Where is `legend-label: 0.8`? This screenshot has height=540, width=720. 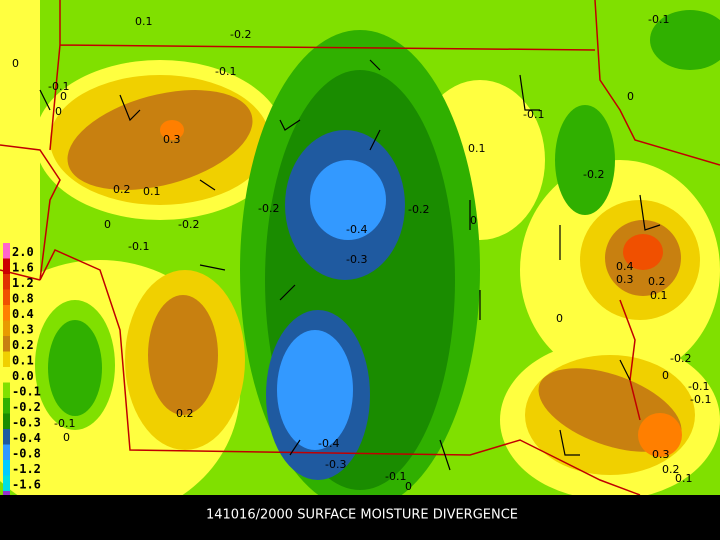
legend-label: 0.8 is located at coordinates (23, 299).